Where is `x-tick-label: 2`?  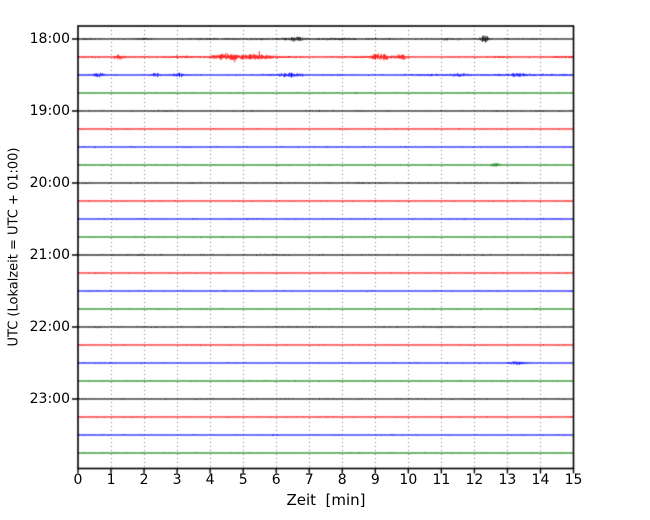 x-tick-label: 2 is located at coordinates (144, 480).